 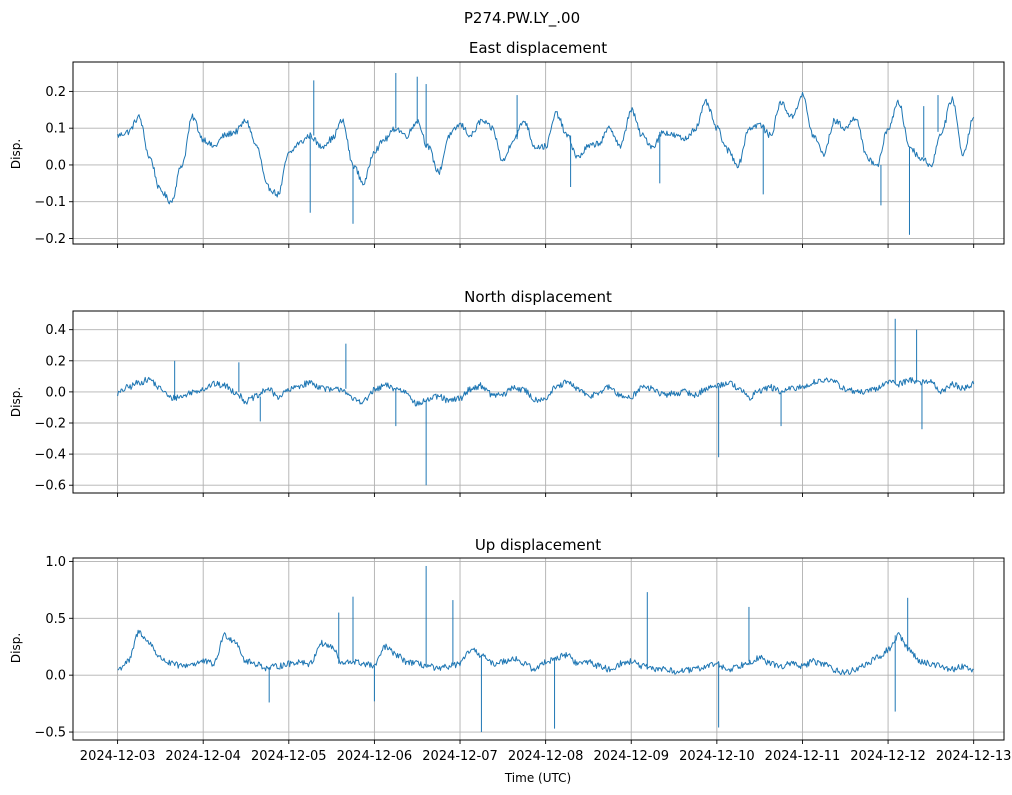 I want to click on east-series-line, so click(x=546, y=148).